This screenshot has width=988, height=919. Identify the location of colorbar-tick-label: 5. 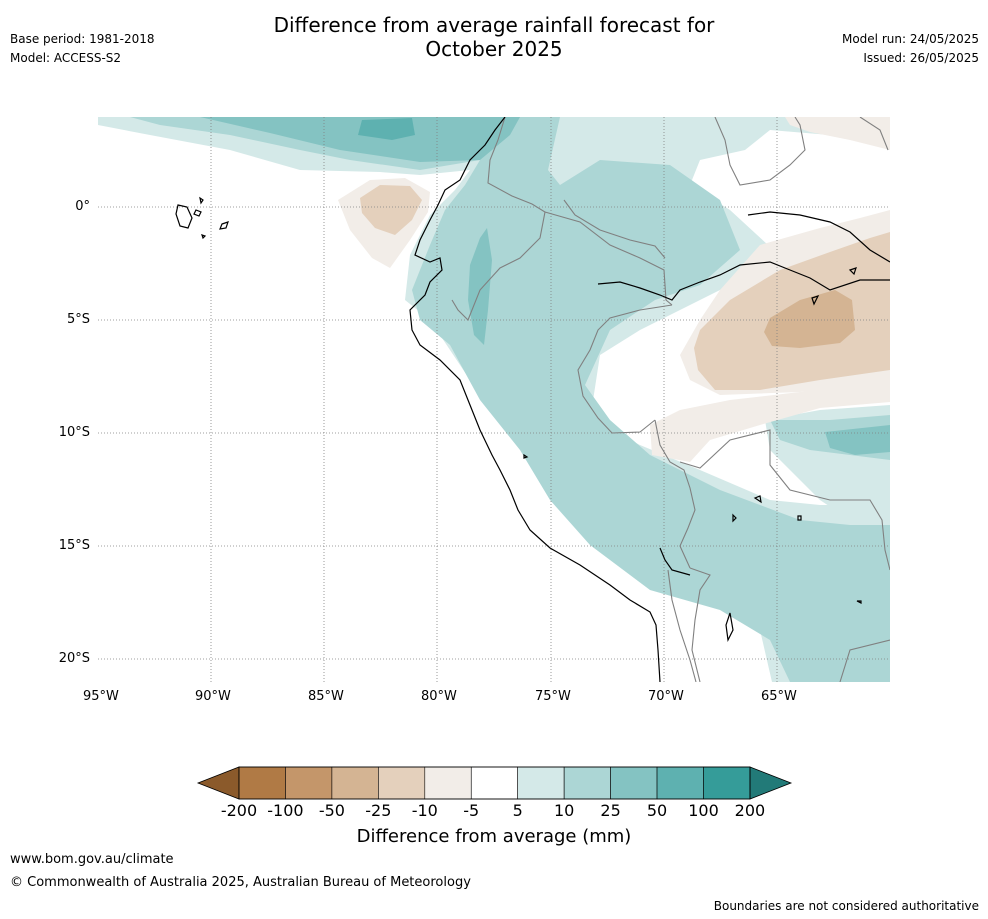
(517, 810).